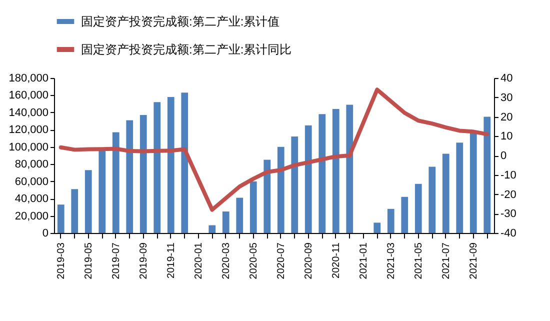  What do you see at coordinates (226, 261) in the screenshot?
I see `x-tick-label: 2020-03` at bounding box center [226, 261].